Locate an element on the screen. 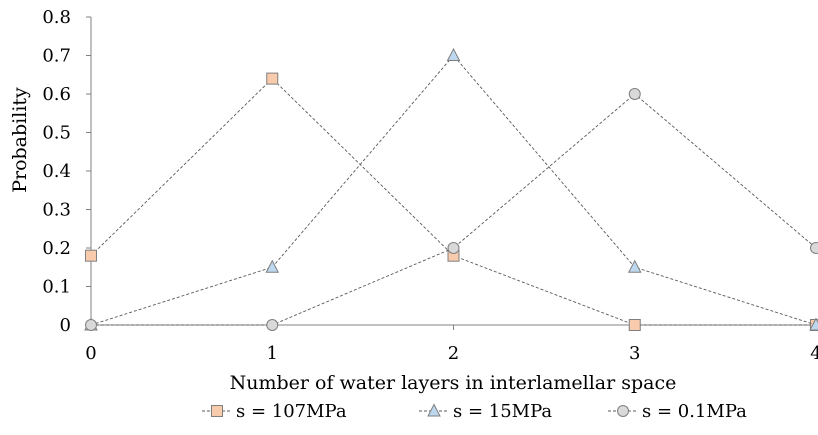 The height and width of the screenshot is (435, 818). x-tick-label: 2 is located at coordinates (453, 353).